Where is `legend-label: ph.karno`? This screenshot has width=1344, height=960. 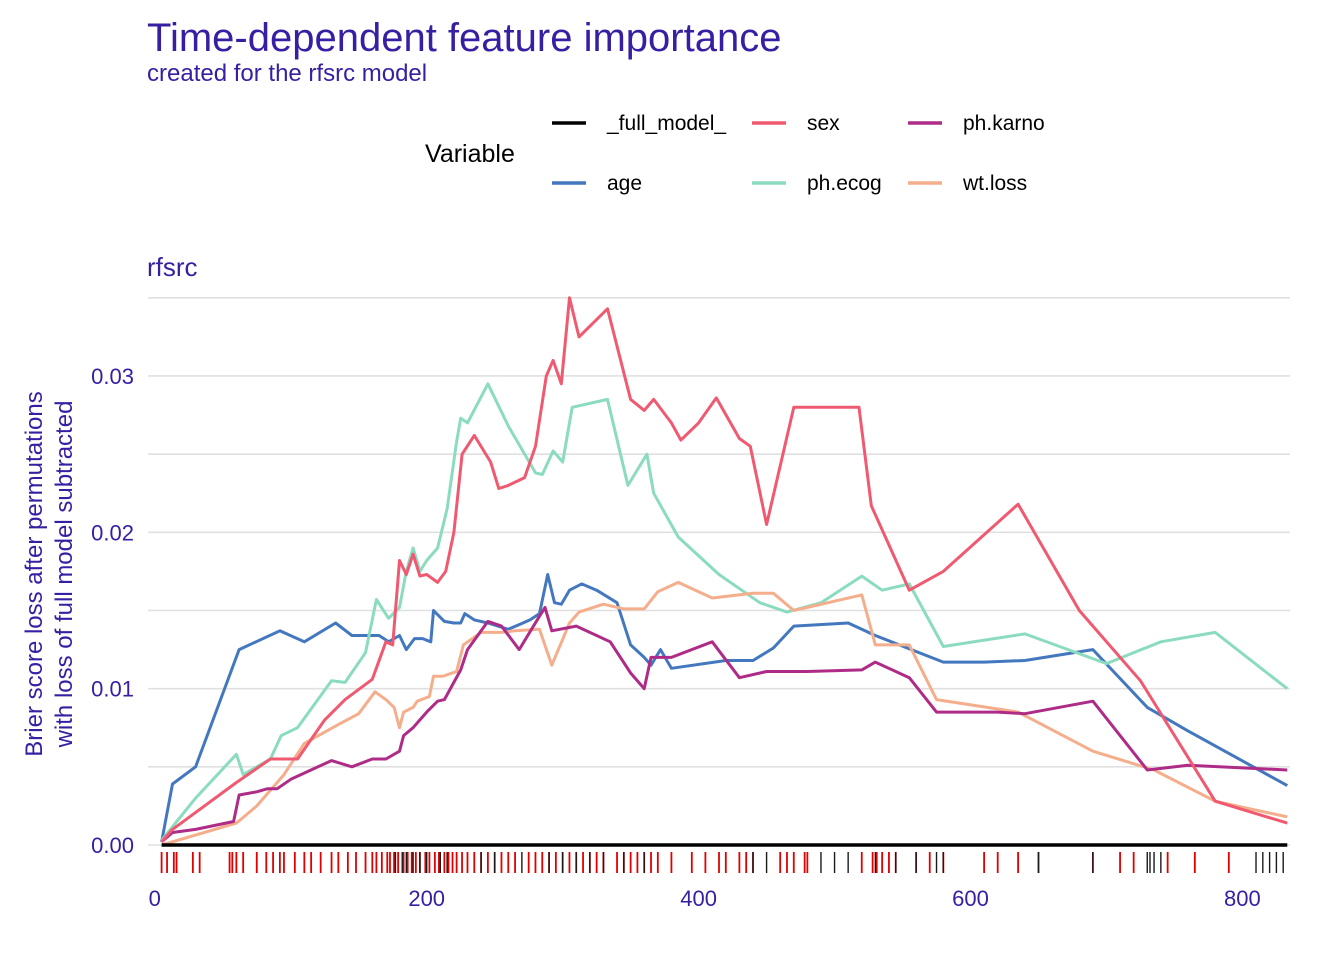 legend-label: ph.karno is located at coordinates (1004, 123).